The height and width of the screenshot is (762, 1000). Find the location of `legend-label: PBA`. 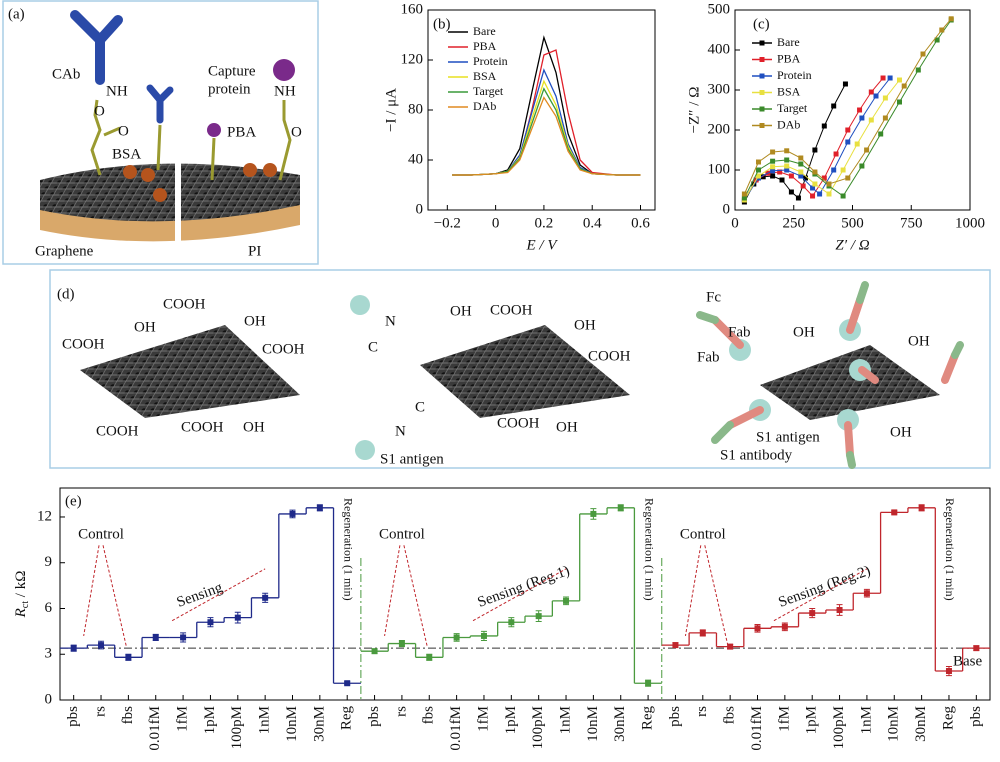

legend-label: PBA is located at coordinates (789, 58).